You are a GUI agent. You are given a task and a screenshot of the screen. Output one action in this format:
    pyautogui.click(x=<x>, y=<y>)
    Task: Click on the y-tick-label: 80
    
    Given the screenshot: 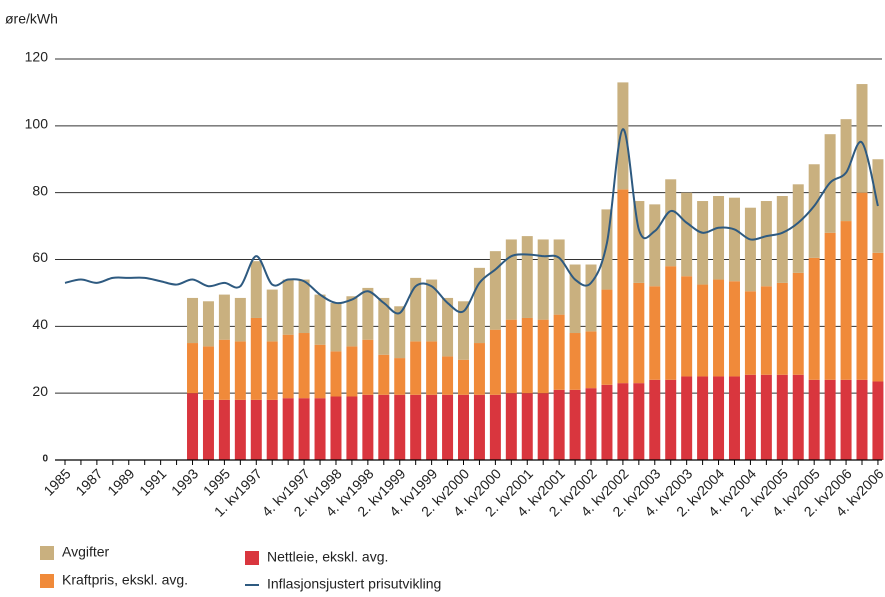 What is the action you would take?
    pyautogui.click(x=40, y=190)
    